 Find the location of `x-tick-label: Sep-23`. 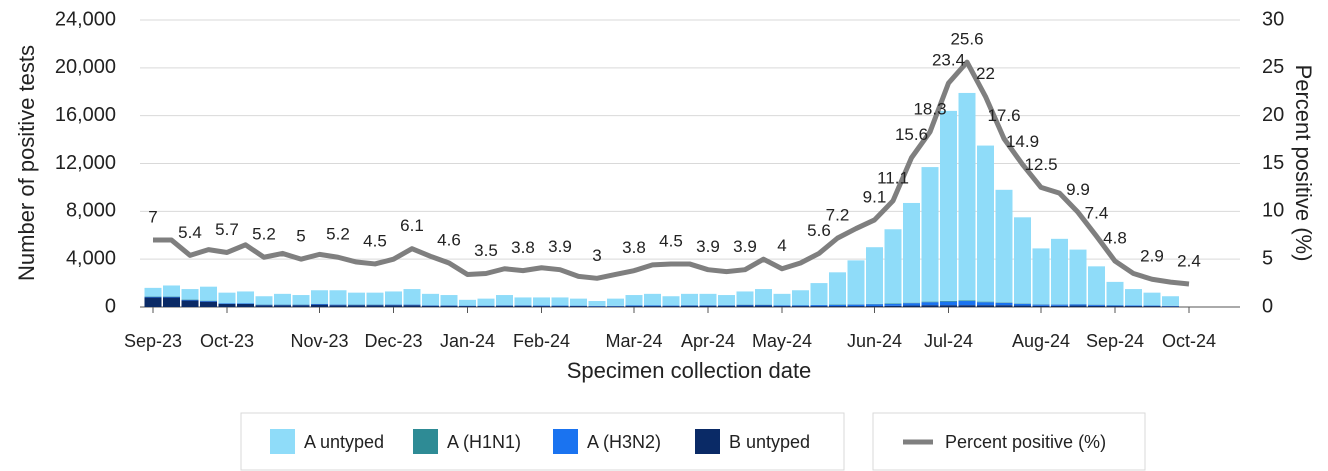

x-tick-label: Sep-23 is located at coordinates (153, 341).